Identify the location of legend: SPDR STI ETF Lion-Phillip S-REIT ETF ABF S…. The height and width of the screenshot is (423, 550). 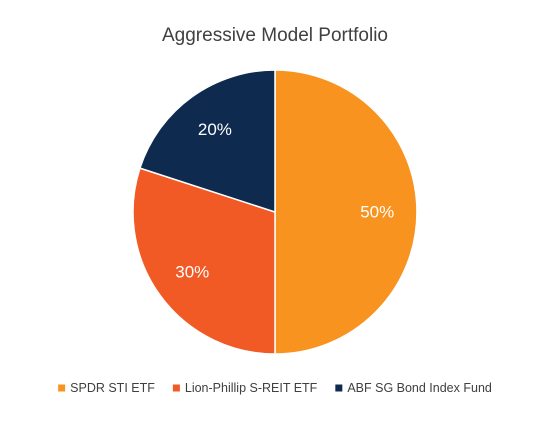
(275, 388).